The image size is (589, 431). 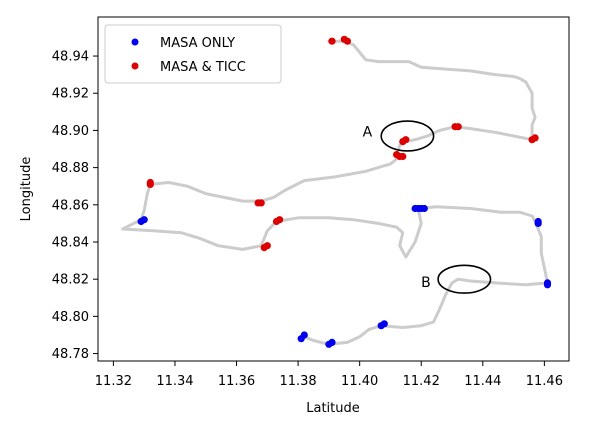 What do you see at coordinates (113, 381) in the screenshot?
I see `x-tick-label: 11.32` at bounding box center [113, 381].